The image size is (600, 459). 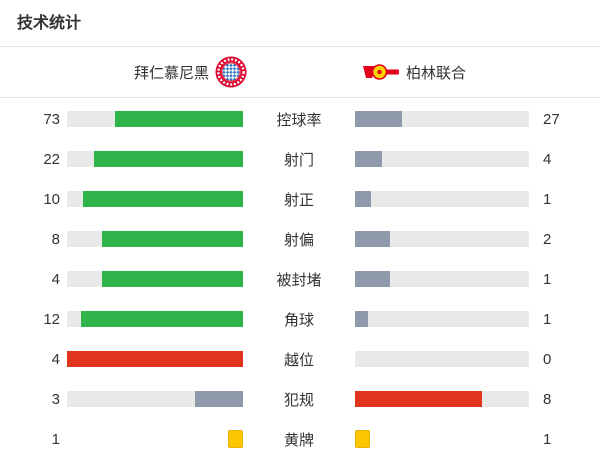 I want to click on stat-row: 1 黄牌 1, so click(x=300, y=439).